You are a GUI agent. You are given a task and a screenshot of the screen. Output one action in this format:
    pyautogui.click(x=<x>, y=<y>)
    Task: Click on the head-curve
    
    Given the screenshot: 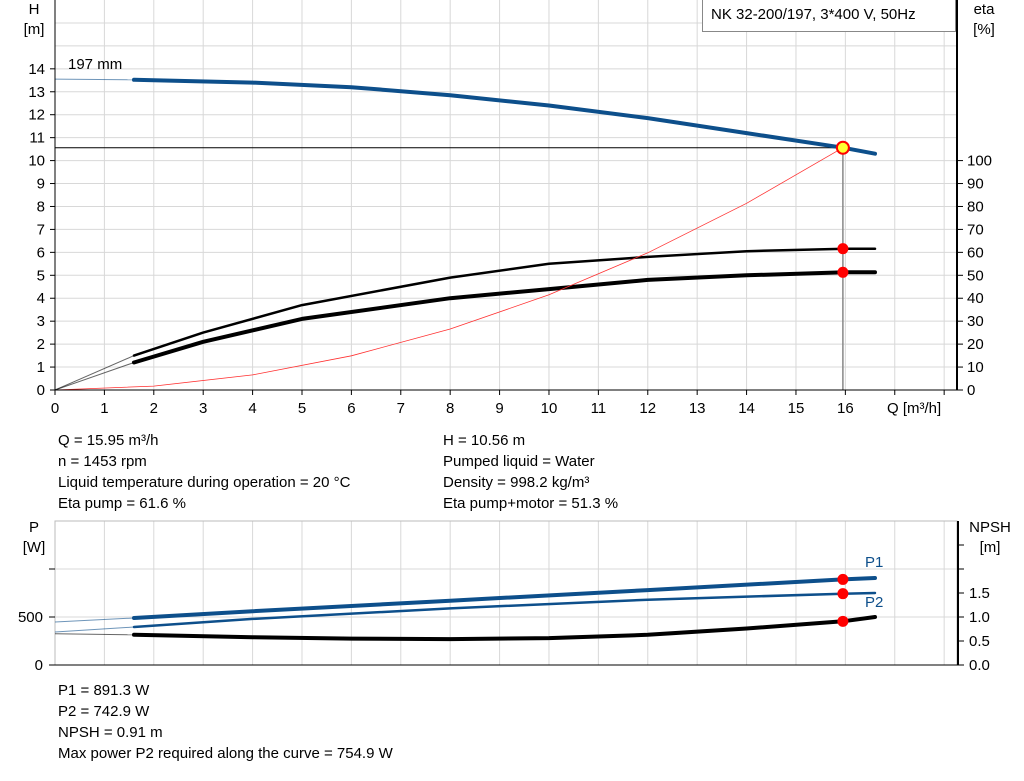 What is the action you would take?
    pyautogui.click(x=504, y=116)
    